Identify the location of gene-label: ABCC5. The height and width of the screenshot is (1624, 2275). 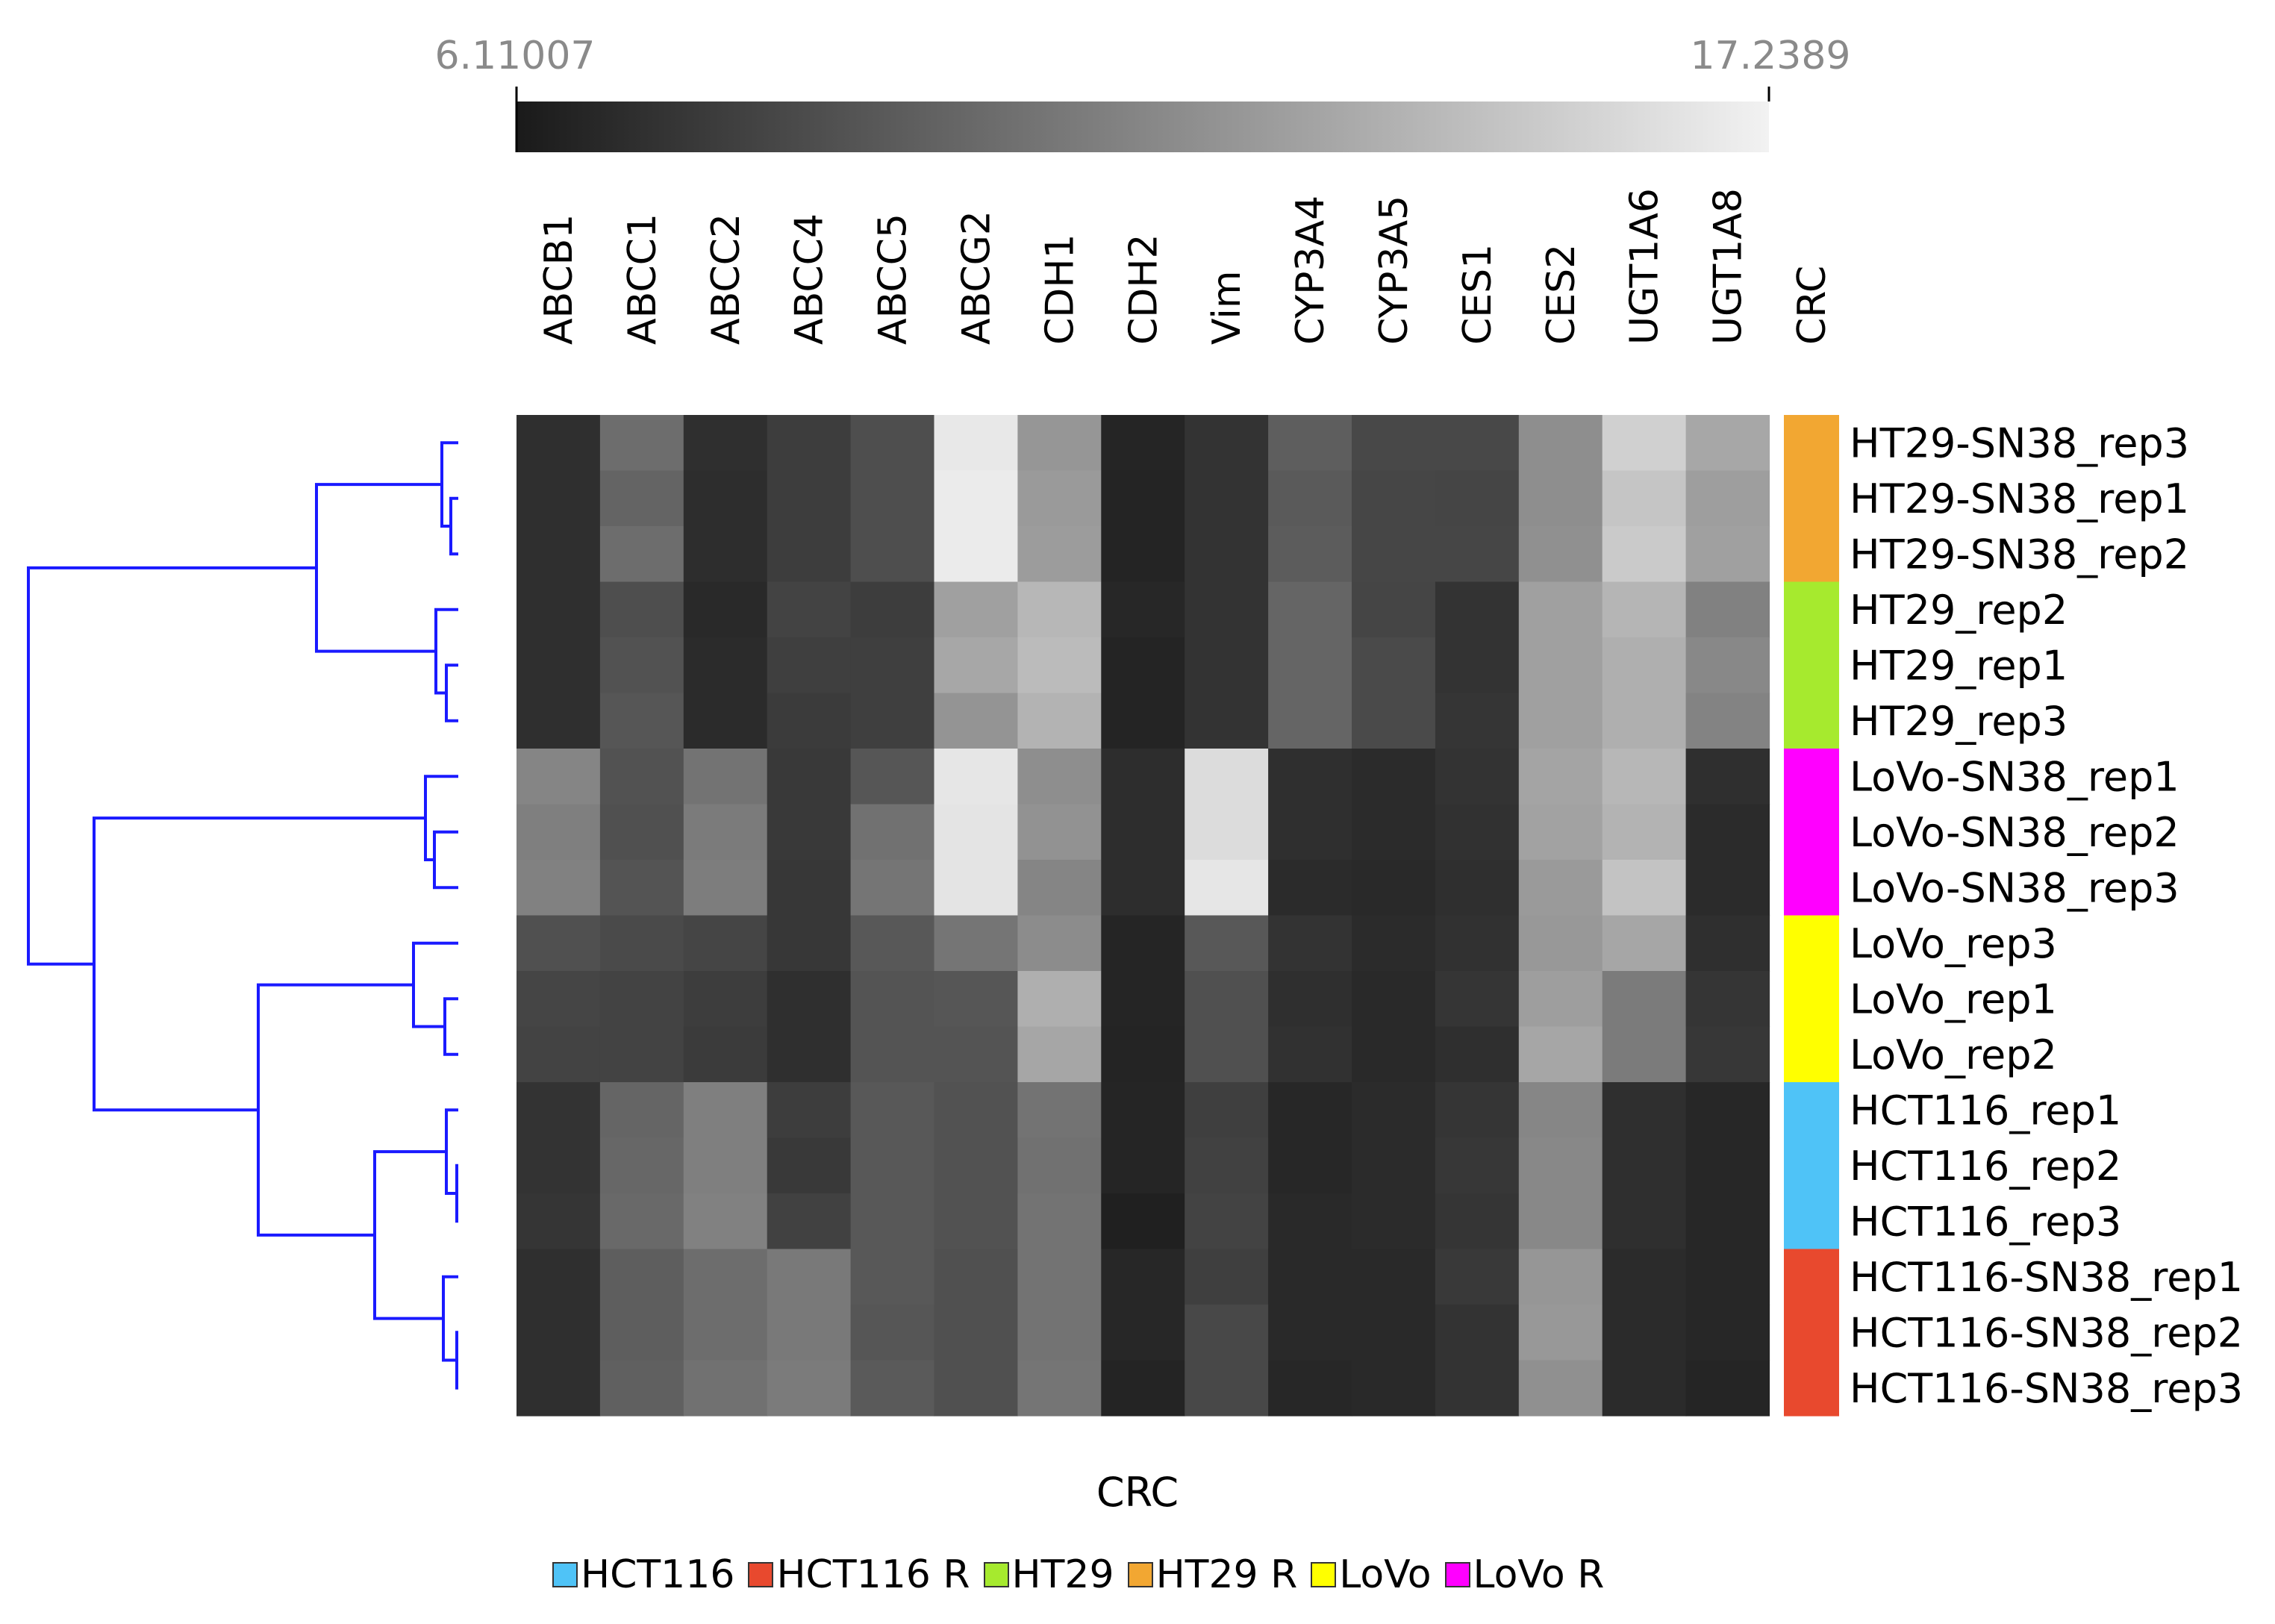
(894, 279).